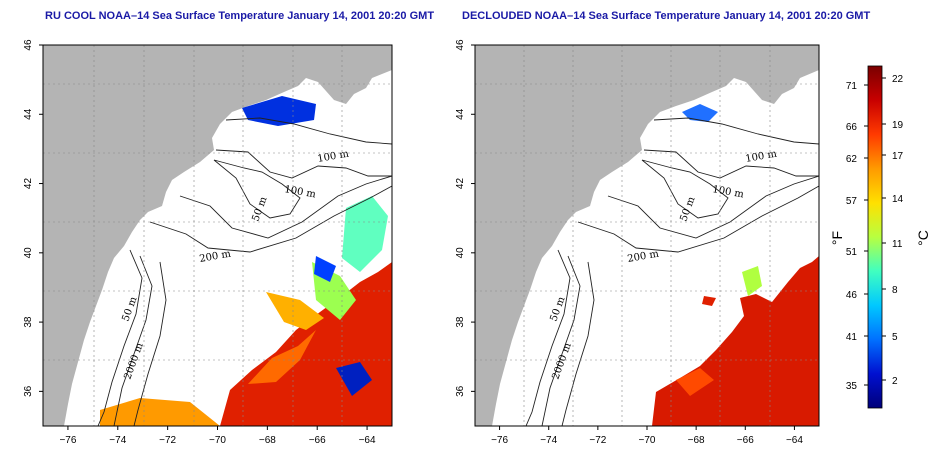 The width and height of the screenshot is (950, 475). Describe the element at coordinates (852, 159) in the screenshot. I see `colorbar-f-tick-label: 62` at that location.